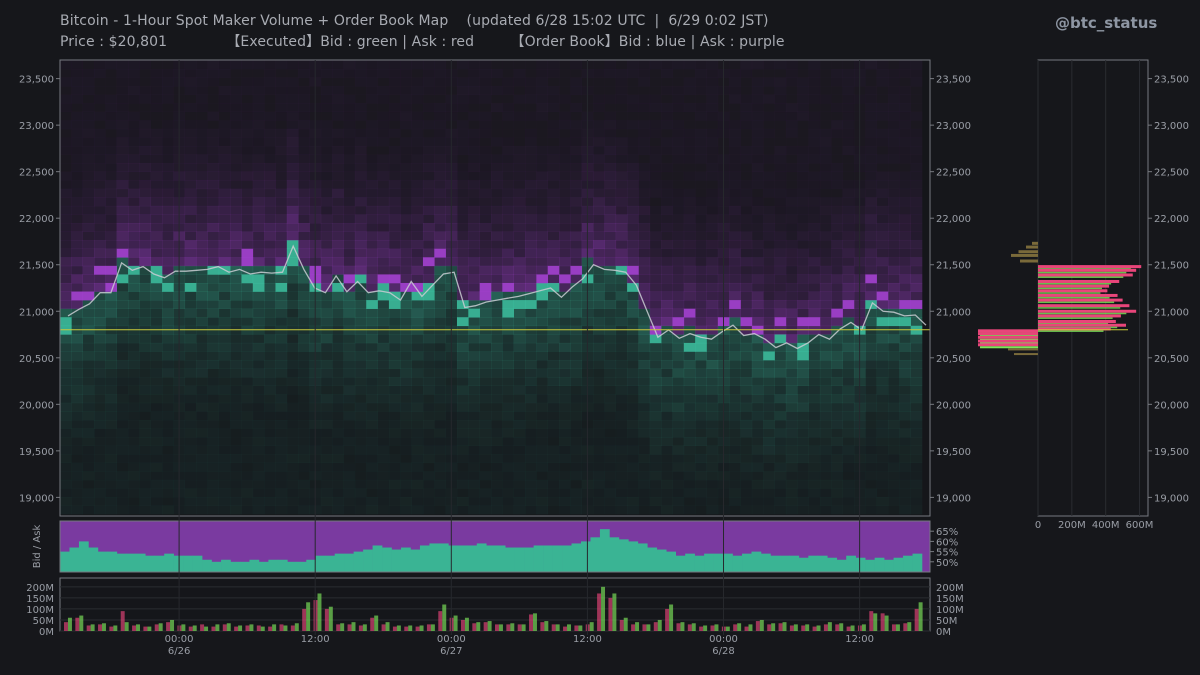 This screenshot has width=1200, height=675. I want to click on volume-tick-label-right: 100M, so click(950, 610).